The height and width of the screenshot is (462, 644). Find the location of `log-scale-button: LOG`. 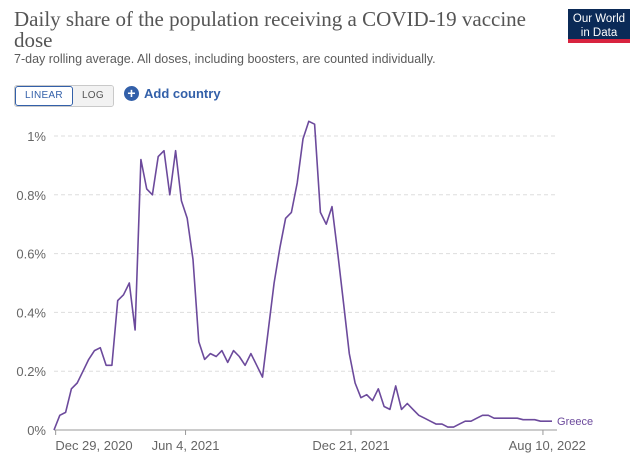

log-scale-button: LOG is located at coordinates (92, 96).